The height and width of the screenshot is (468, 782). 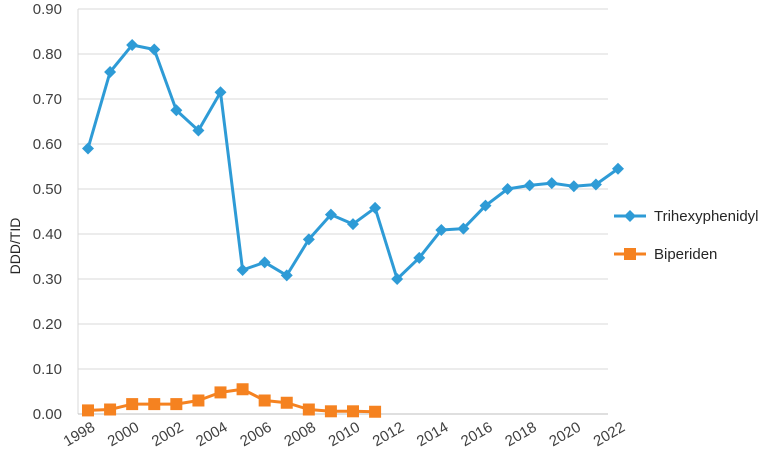 I want to click on x-tick-label: 2012, so click(x=388, y=434).